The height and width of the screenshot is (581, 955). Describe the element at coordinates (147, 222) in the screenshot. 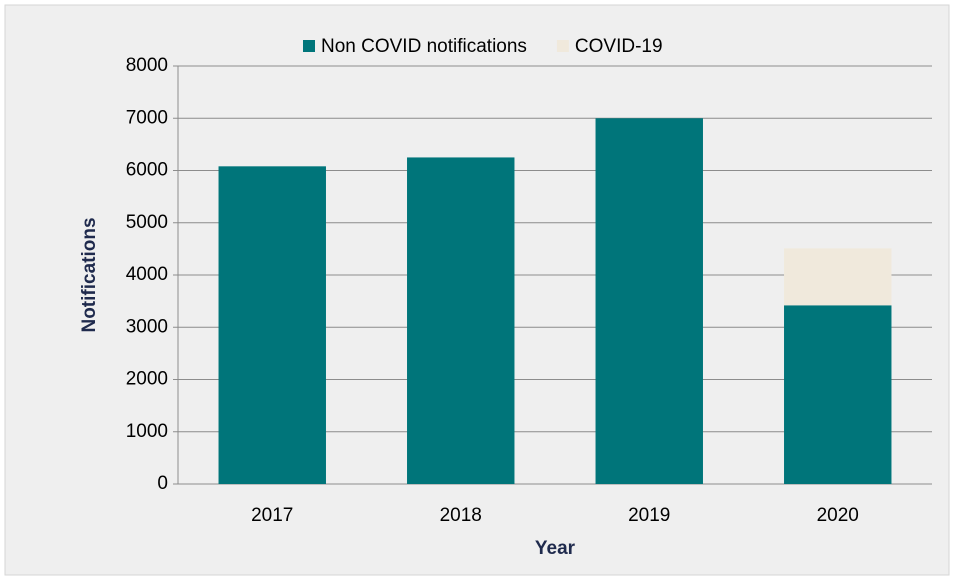

I see `y-tick-label: 5000` at that location.